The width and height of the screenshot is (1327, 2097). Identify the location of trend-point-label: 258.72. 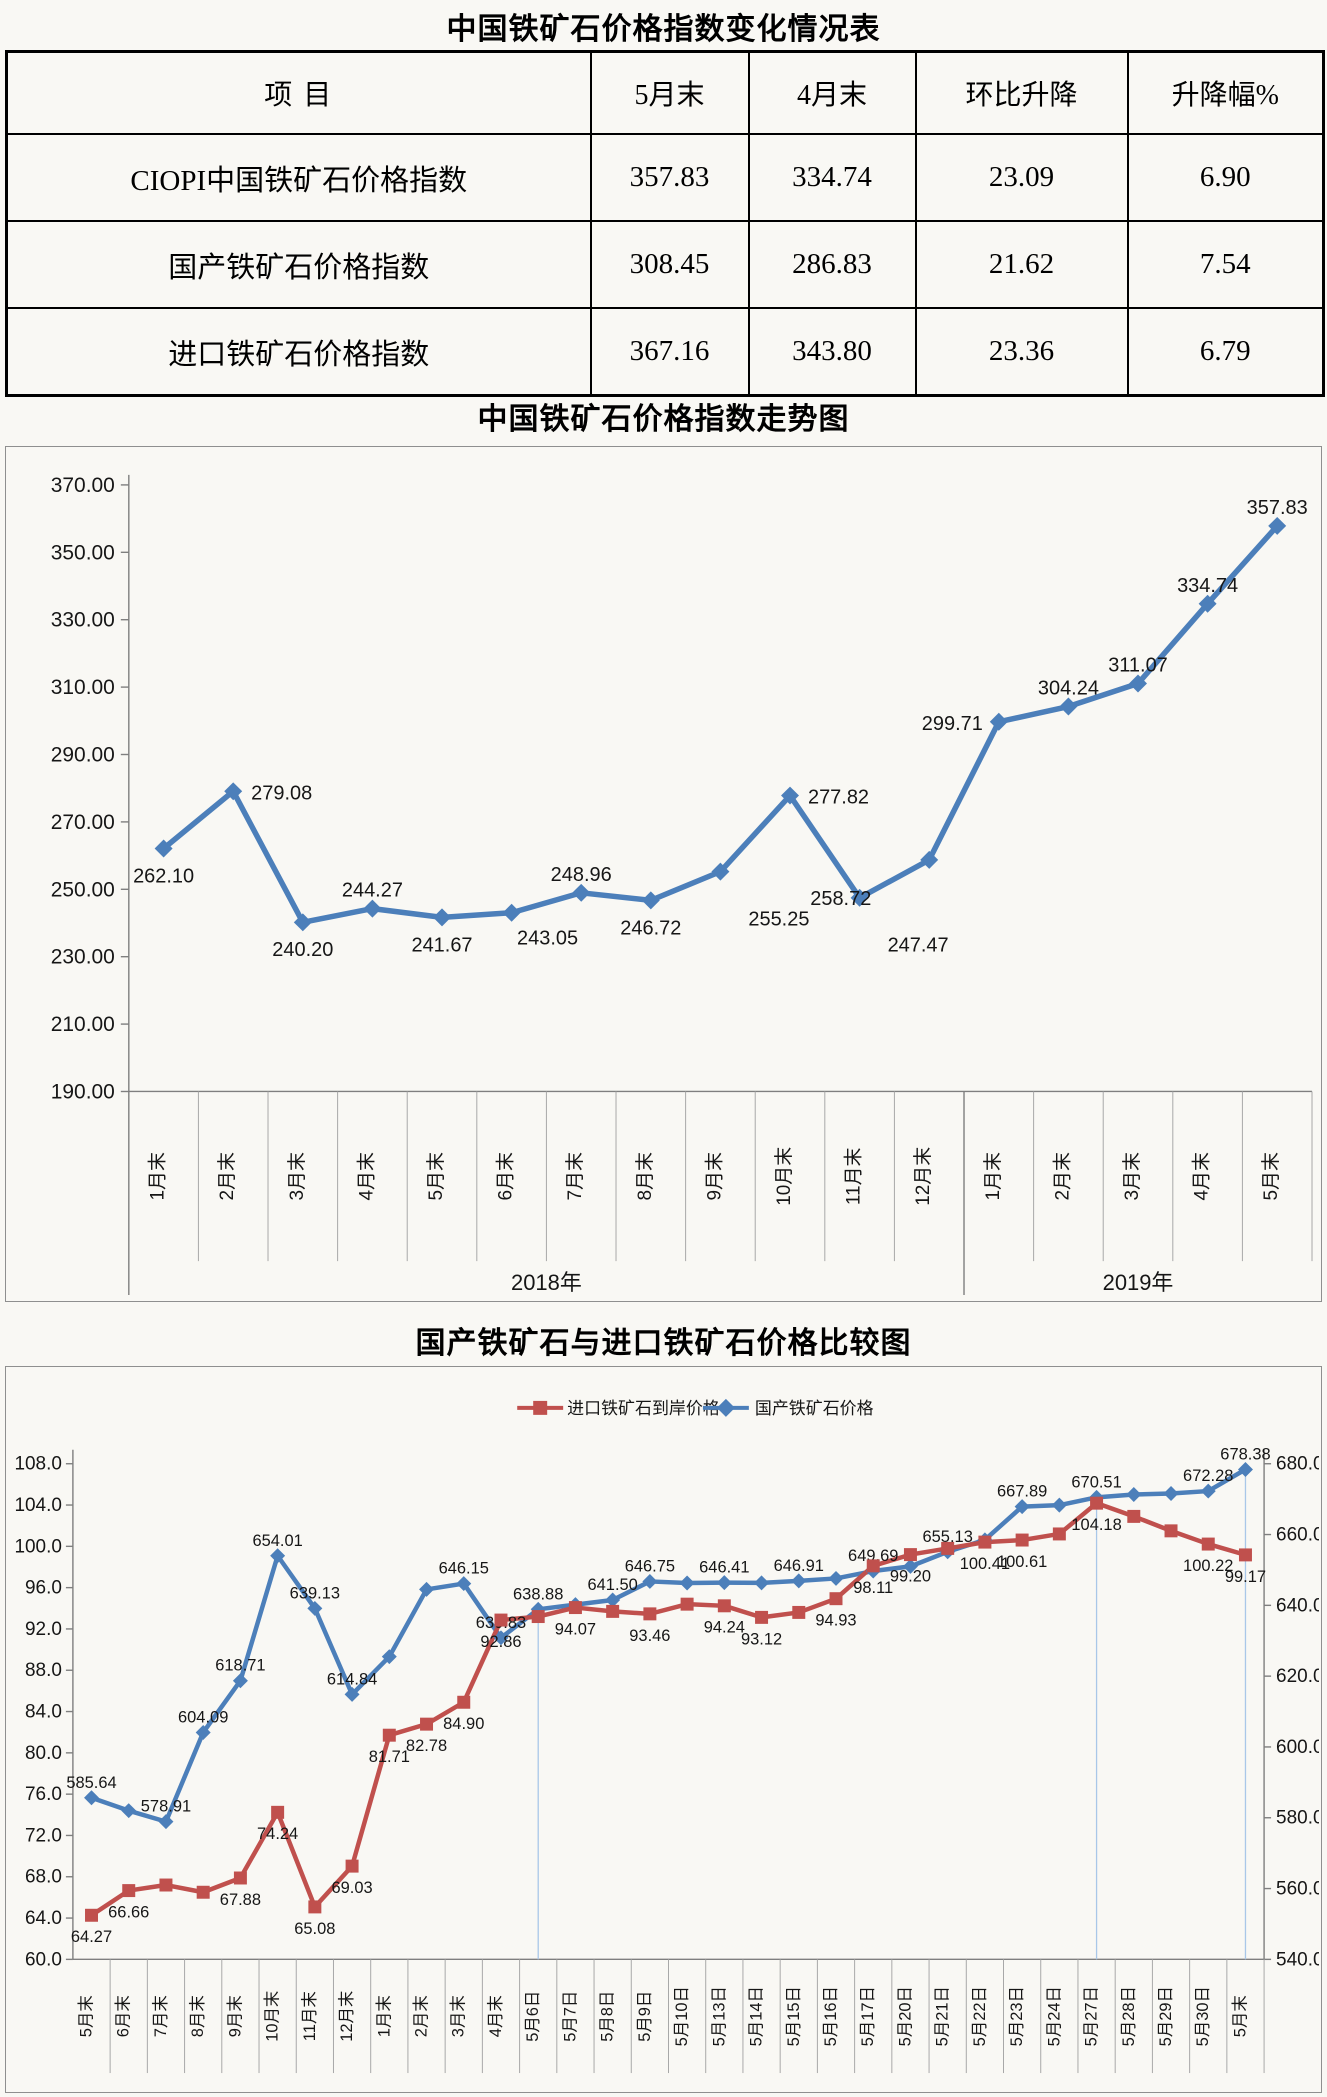
(840, 899).